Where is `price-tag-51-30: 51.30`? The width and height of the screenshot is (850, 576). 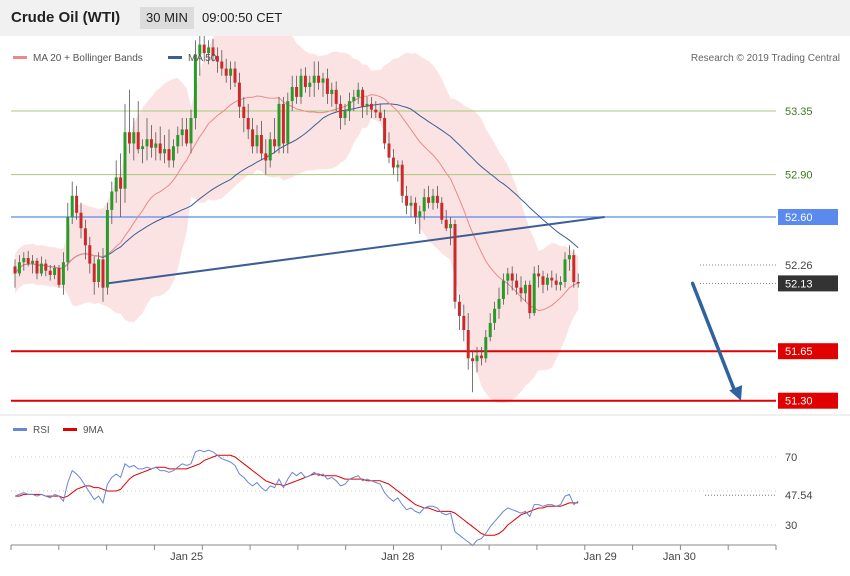
price-tag-51-30: 51.30 is located at coordinates (808, 400).